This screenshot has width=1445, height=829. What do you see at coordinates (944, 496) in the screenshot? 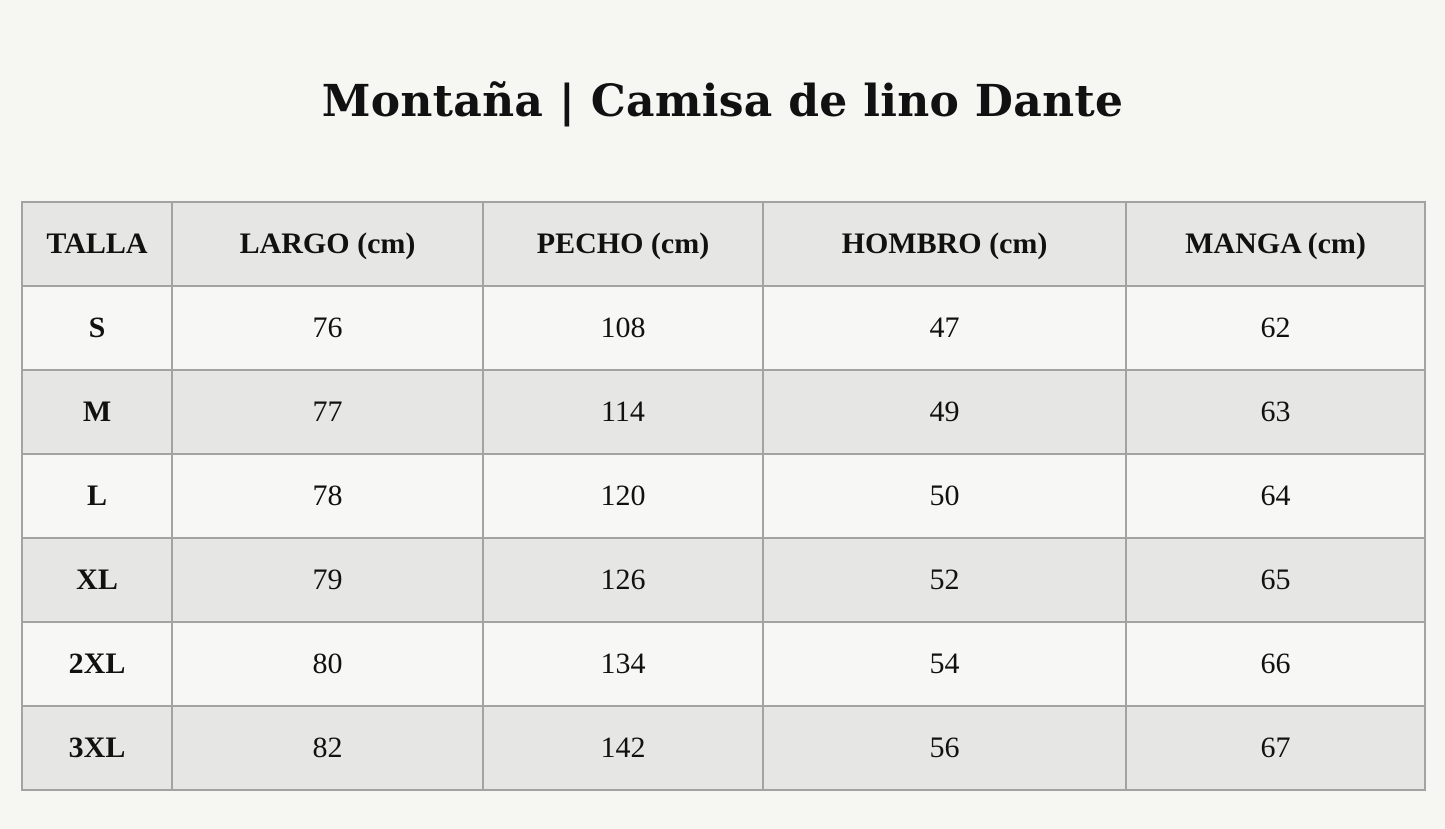
I see `hombro-cell: 50` at bounding box center [944, 496].